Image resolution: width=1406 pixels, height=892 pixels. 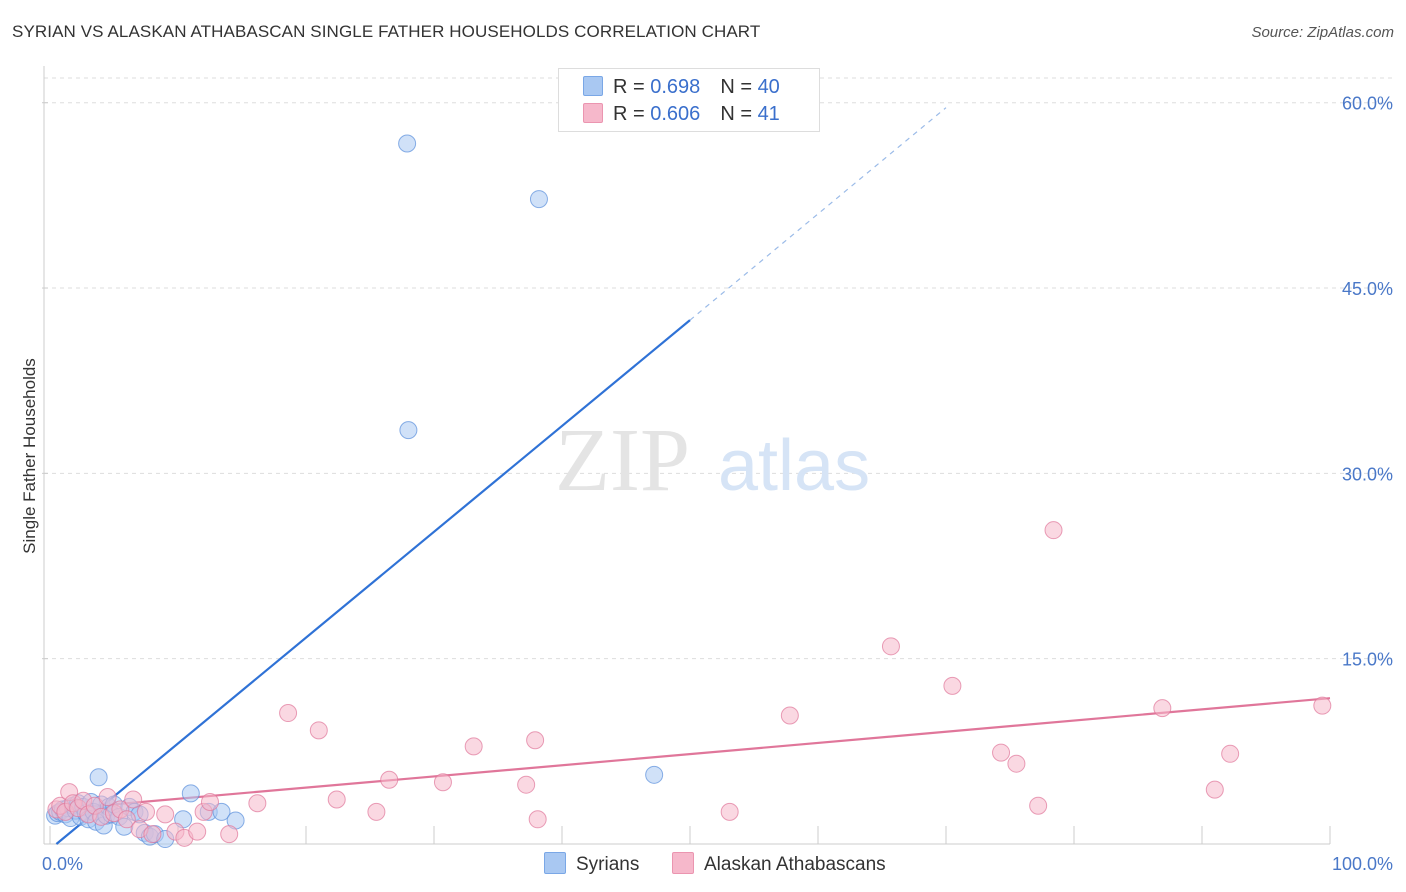 I want to click on syrians-trend-extension, so click(x=818, y=214).